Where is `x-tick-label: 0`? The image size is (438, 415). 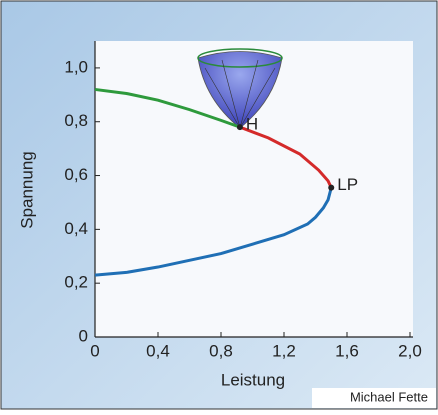 x-tick-label: 0 is located at coordinates (94, 350).